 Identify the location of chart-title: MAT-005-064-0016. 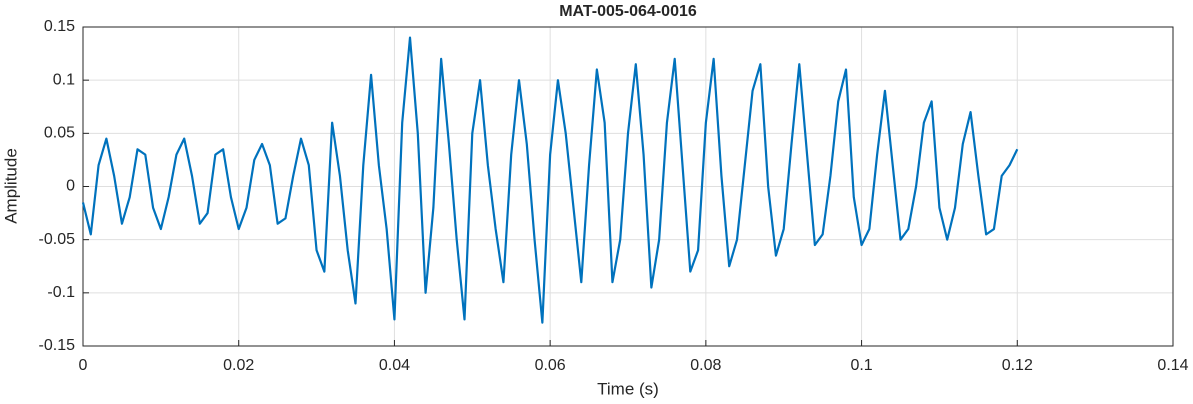
(628, 11).